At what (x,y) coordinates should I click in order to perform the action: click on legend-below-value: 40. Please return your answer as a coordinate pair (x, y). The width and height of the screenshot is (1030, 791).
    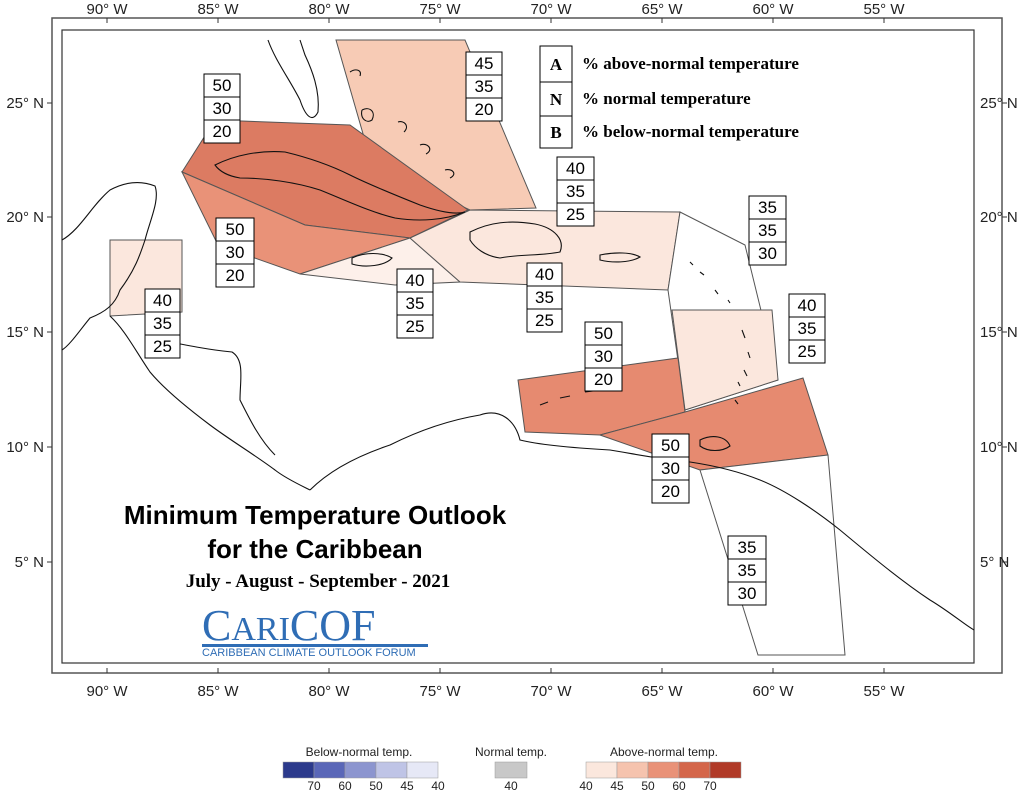
    Looking at the image, I should click on (438, 785).